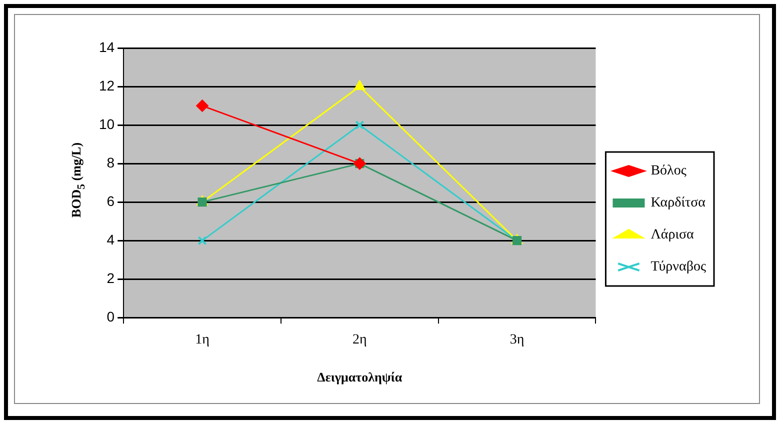 The width and height of the screenshot is (780, 424). Describe the element at coordinates (106, 46) in the screenshot. I see `y-tick-label: 14` at that location.